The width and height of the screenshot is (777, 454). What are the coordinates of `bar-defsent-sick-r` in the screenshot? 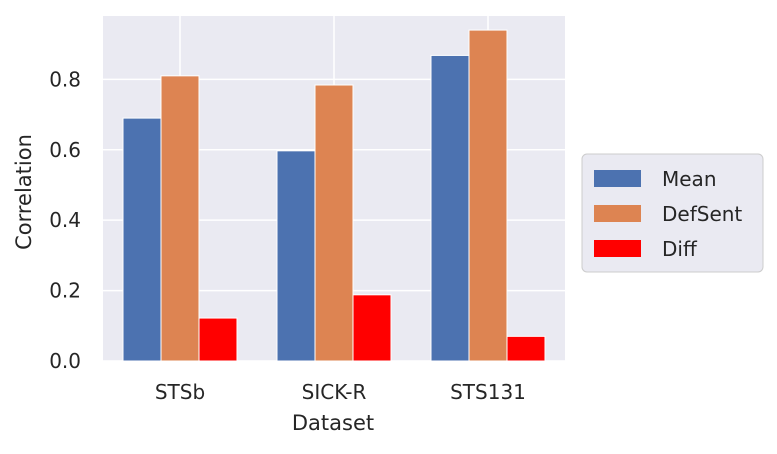 It's located at (334, 223).